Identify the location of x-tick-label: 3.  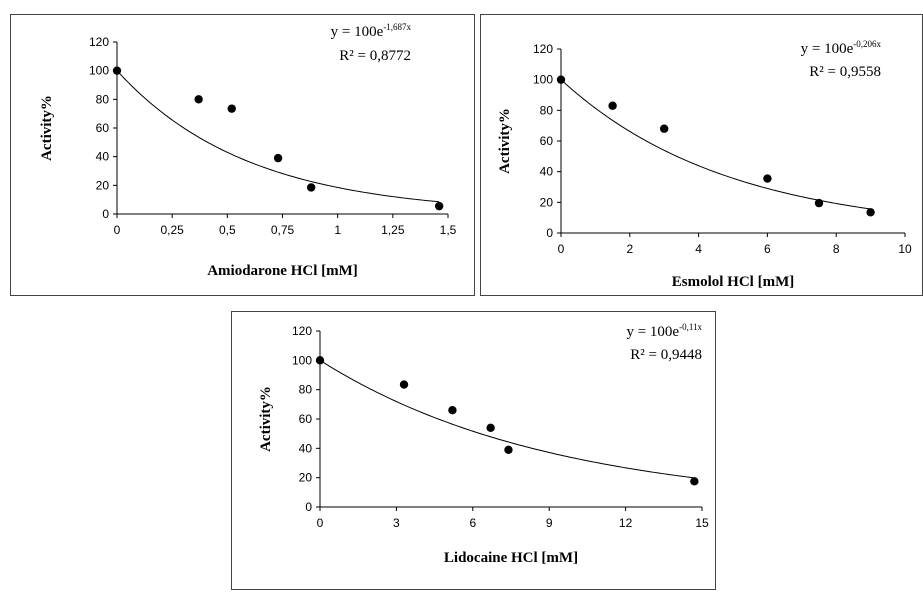
(396, 523).